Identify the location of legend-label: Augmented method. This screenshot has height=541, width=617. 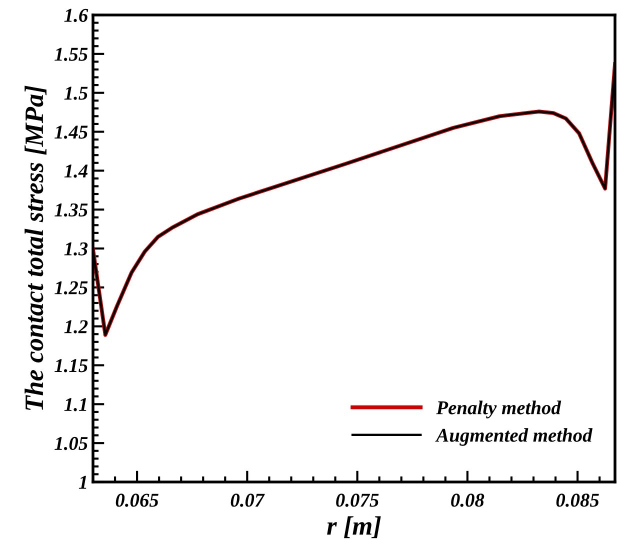
(514, 437).